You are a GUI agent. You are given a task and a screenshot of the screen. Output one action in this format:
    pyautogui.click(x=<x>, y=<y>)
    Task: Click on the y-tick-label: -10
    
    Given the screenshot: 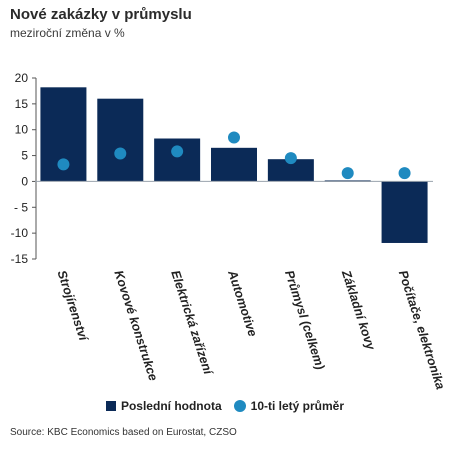 What is the action you would take?
    pyautogui.click(x=20, y=233)
    